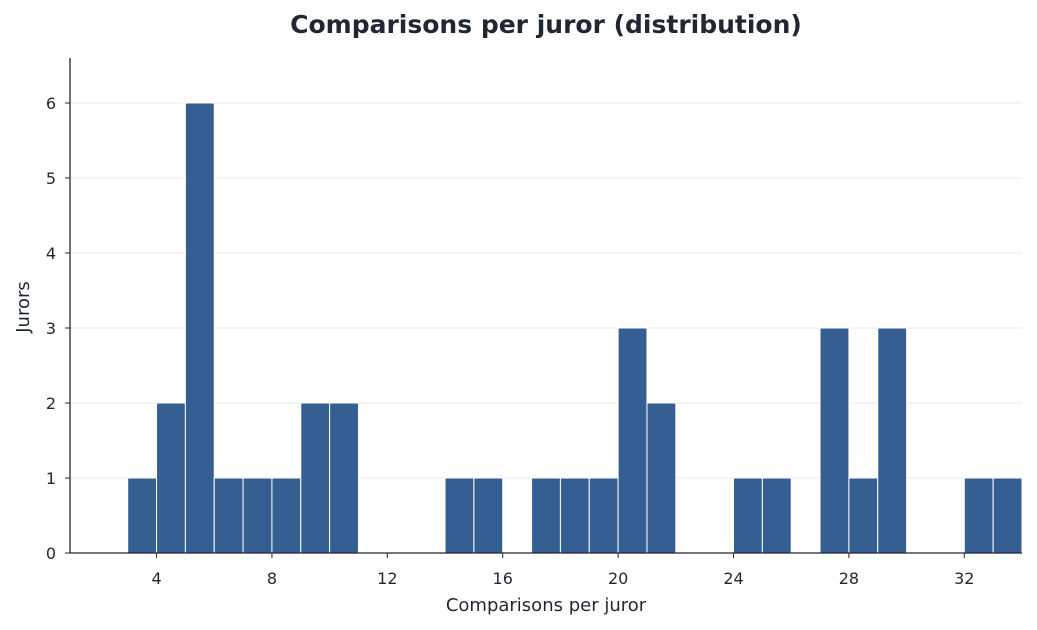 This screenshot has width=1037, height=630. Describe the element at coordinates (849, 578) in the screenshot. I see `x-tick-label: 28` at that location.